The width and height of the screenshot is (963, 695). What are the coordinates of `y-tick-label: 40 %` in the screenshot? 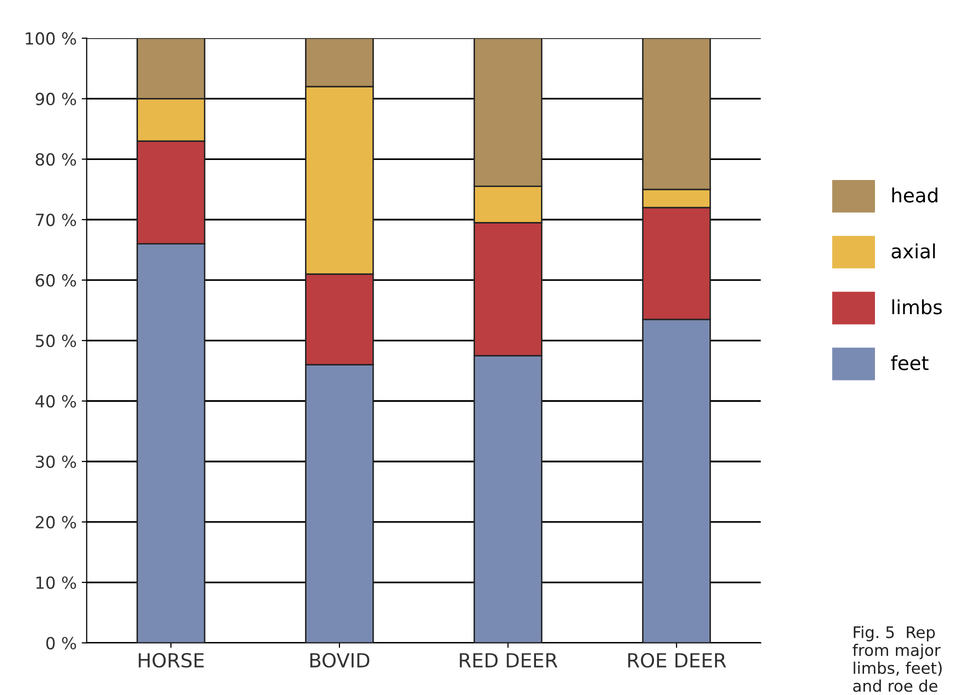 It's located at (55, 401).